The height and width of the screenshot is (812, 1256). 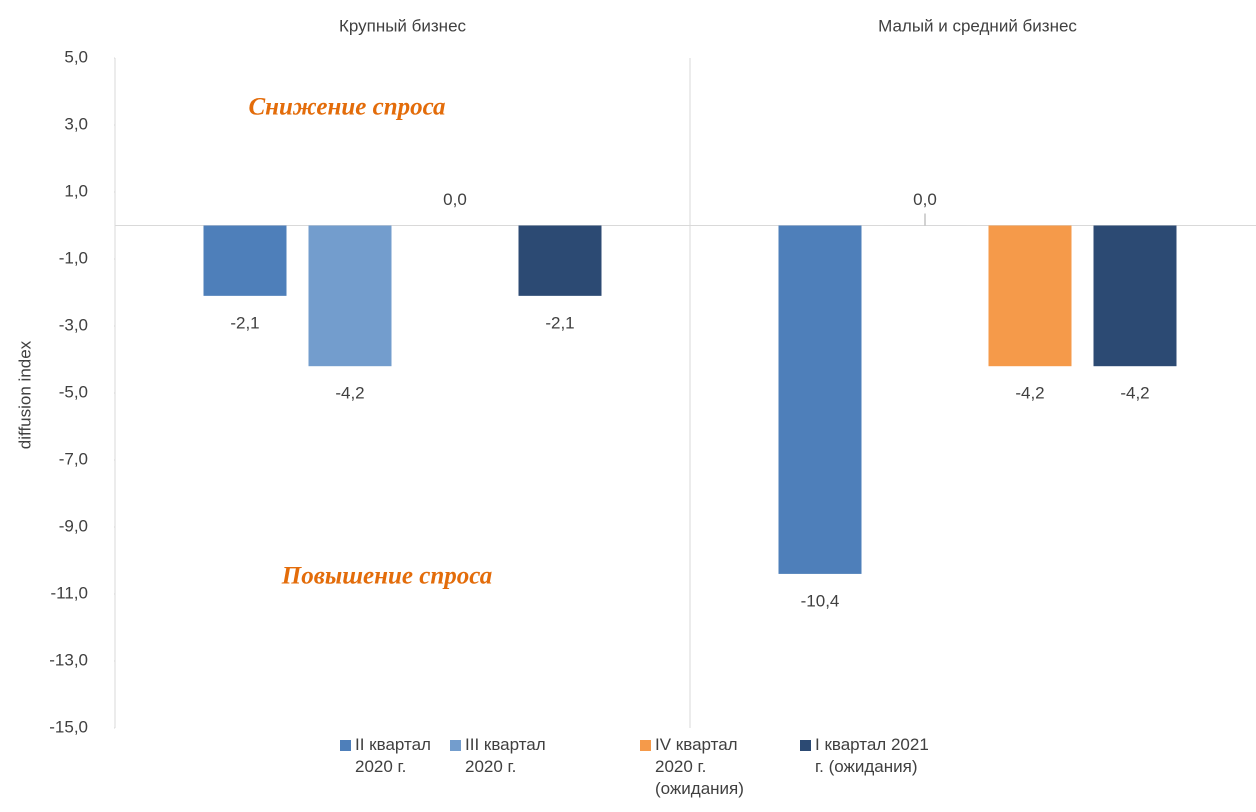 What do you see at coordinates (73, 257) in the screenshot?
I see `y-tick-label: -1,0` at bounding box center [73, 257].